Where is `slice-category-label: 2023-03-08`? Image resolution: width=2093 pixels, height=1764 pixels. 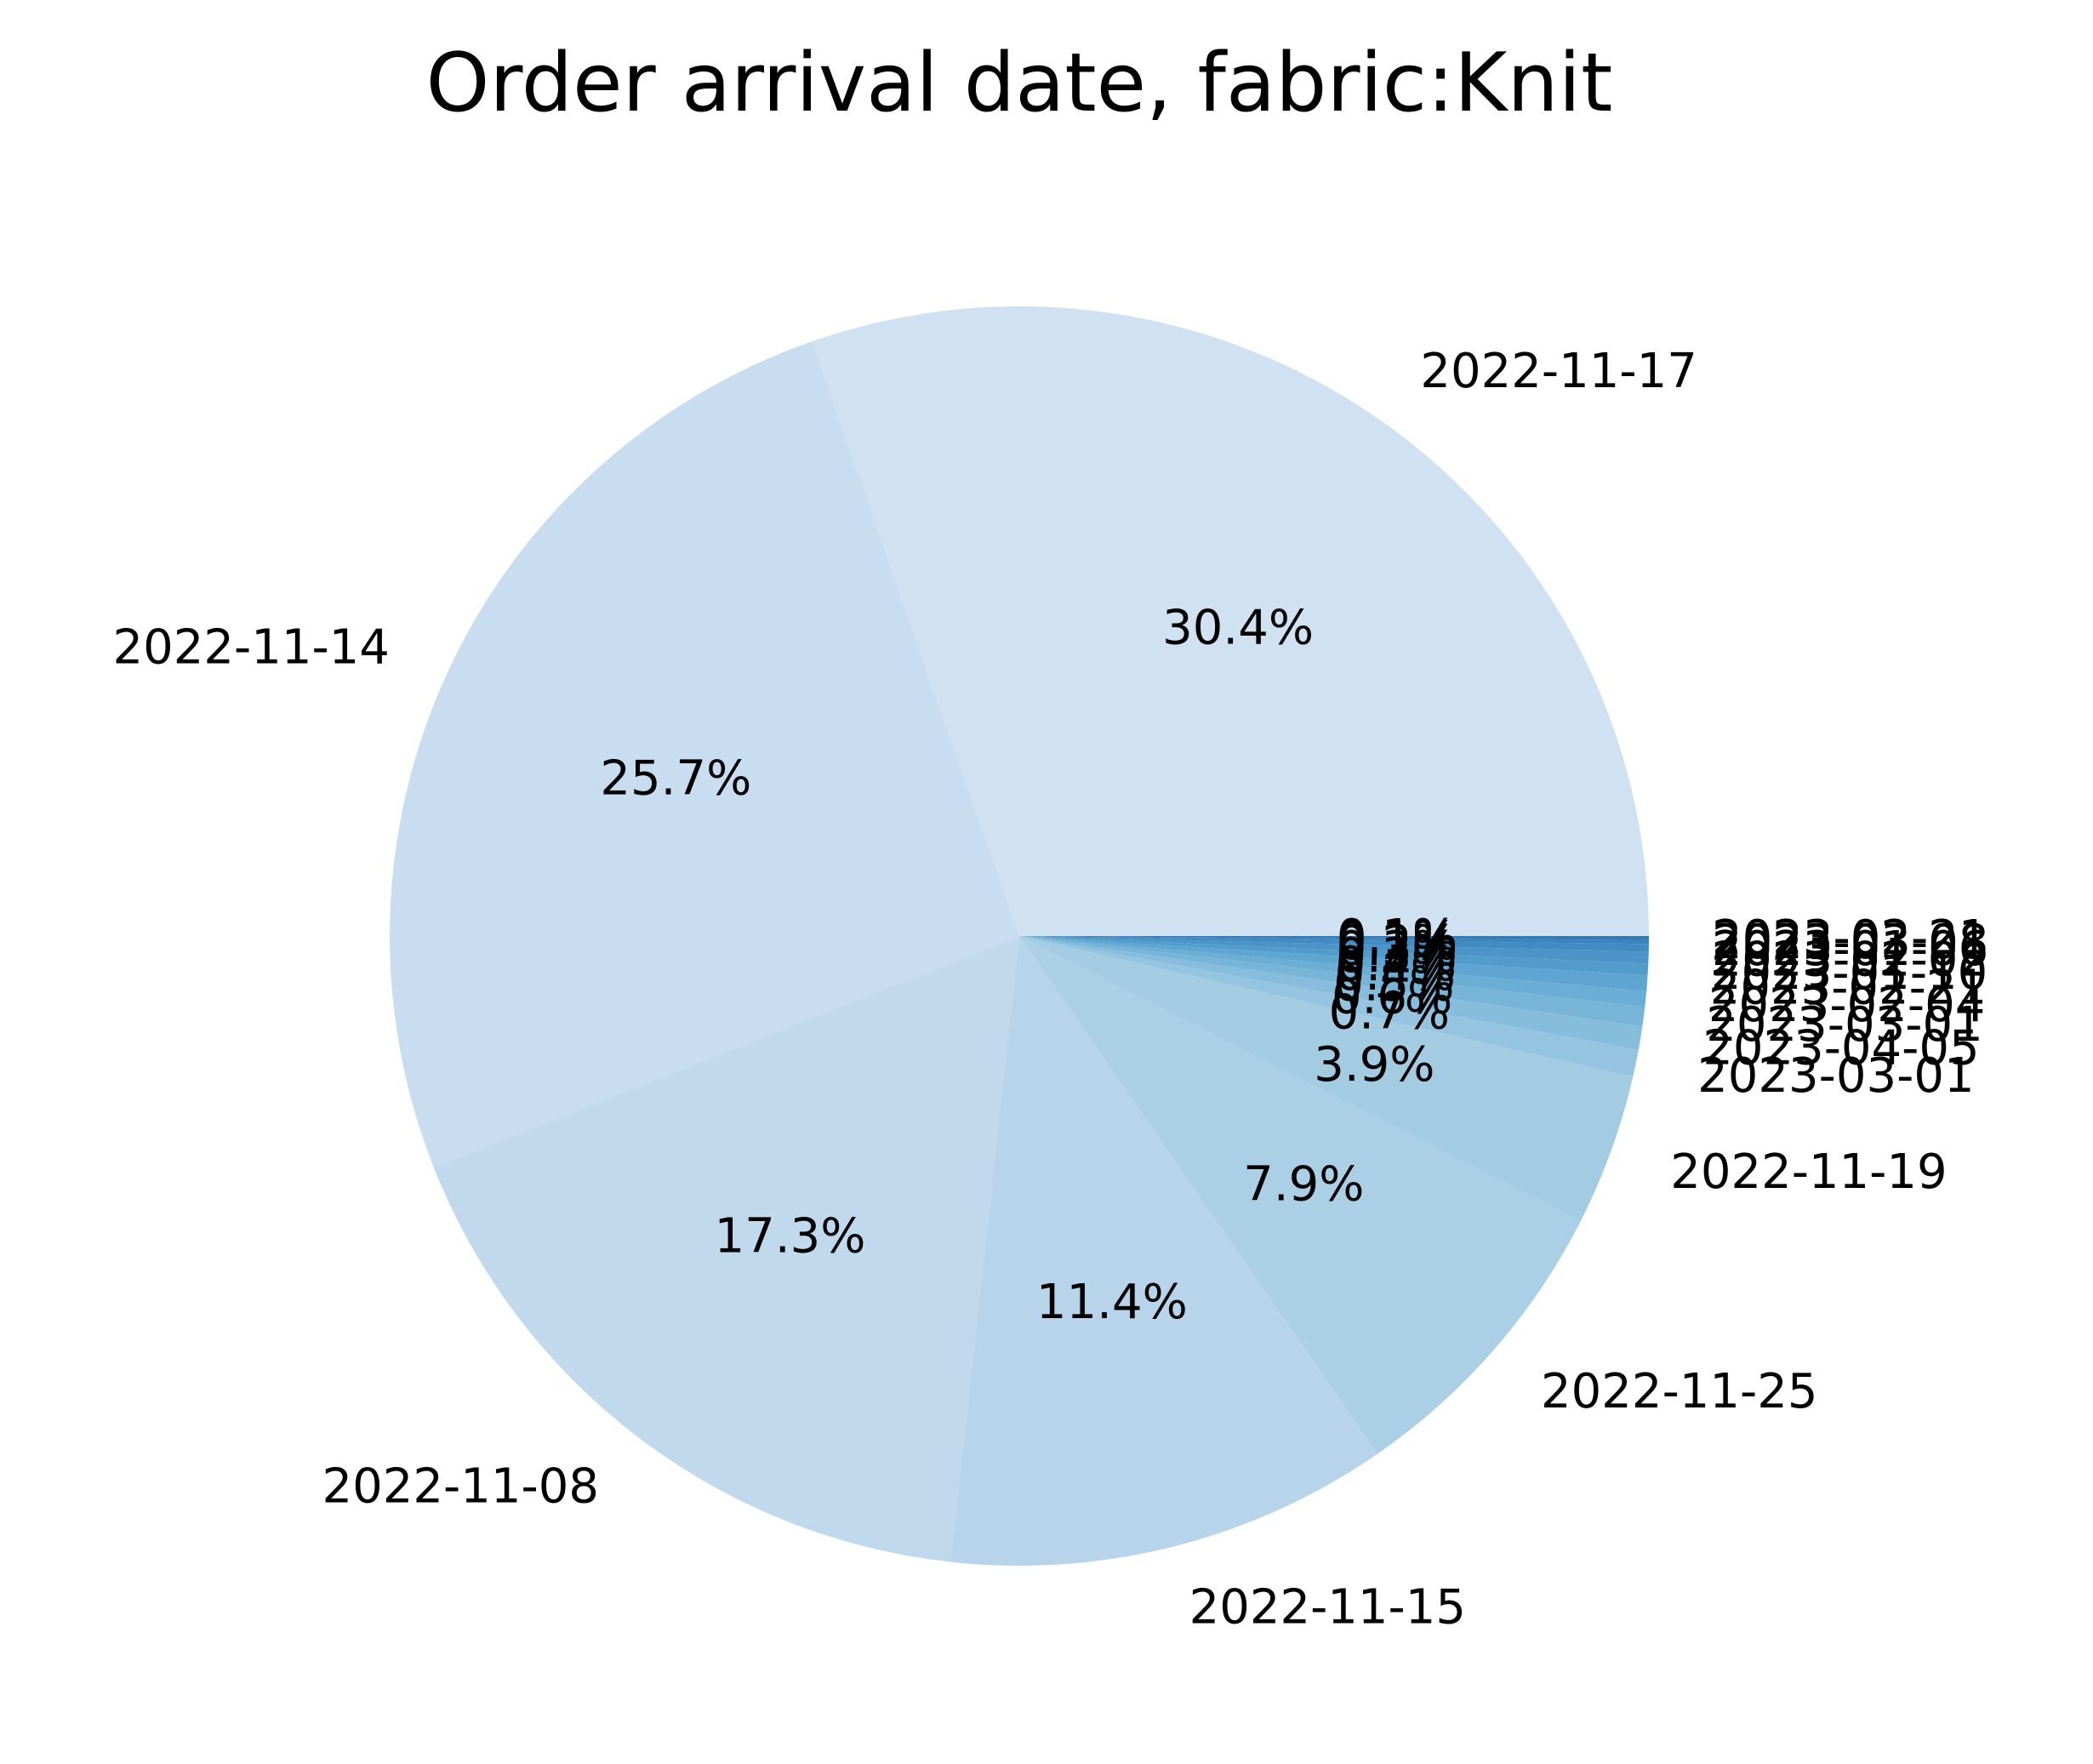 slice-category-label: 2023-03-08 is located at coordinates (1850, 942).